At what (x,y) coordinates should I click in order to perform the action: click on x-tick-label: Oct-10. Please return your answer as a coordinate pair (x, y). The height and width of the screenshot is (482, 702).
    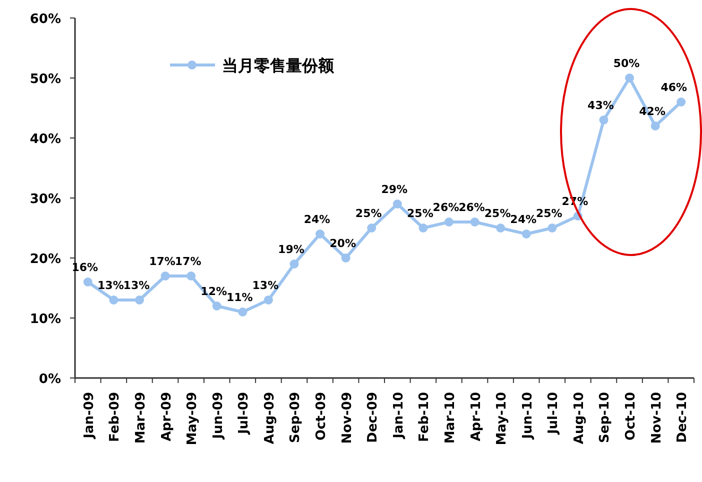
    Looking at the image, I should click on (631, 416).